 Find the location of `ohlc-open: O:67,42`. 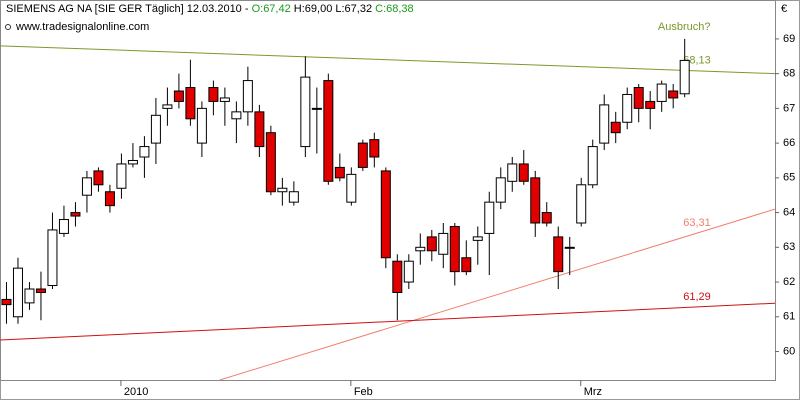

ohlc-open: O:67,42 is located at coordinates (271, 9).